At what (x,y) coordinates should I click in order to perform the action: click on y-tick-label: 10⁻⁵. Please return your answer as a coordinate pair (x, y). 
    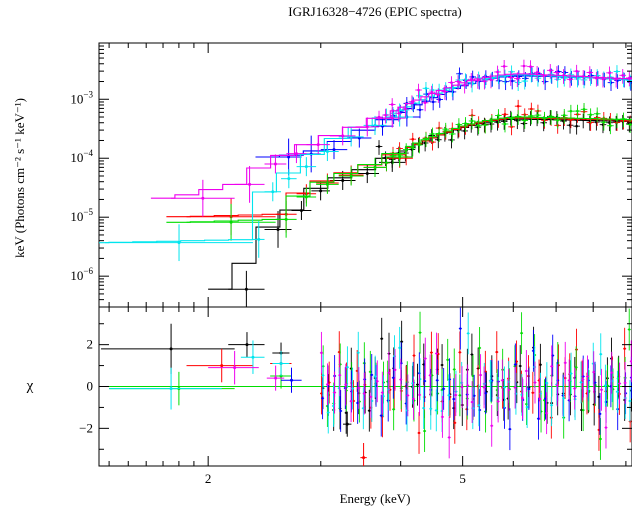
    Looking at the image, I should click on (81, 215).